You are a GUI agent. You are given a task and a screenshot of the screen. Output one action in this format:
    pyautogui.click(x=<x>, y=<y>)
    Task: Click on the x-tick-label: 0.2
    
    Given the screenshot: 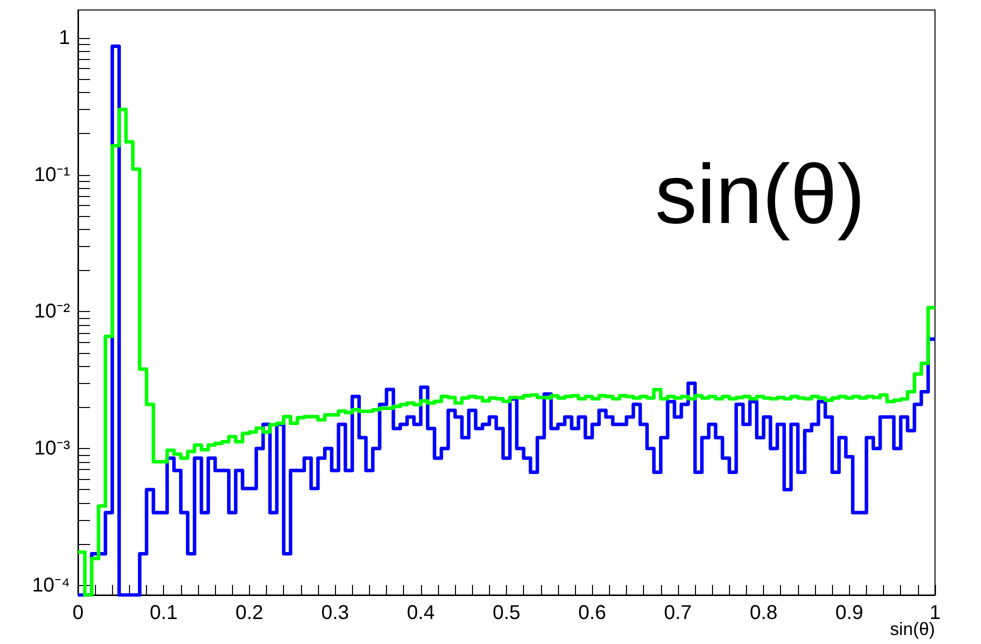 What is the action you would take?
    pyautogui.click(x=249, y=613)
    